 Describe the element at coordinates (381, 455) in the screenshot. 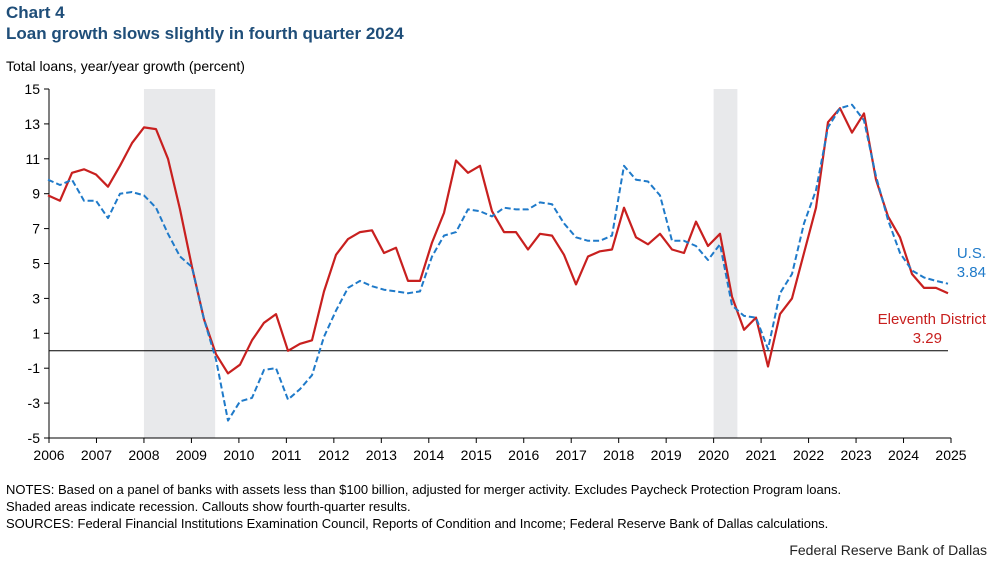

I see `x-tick-label: 2013` at that location.